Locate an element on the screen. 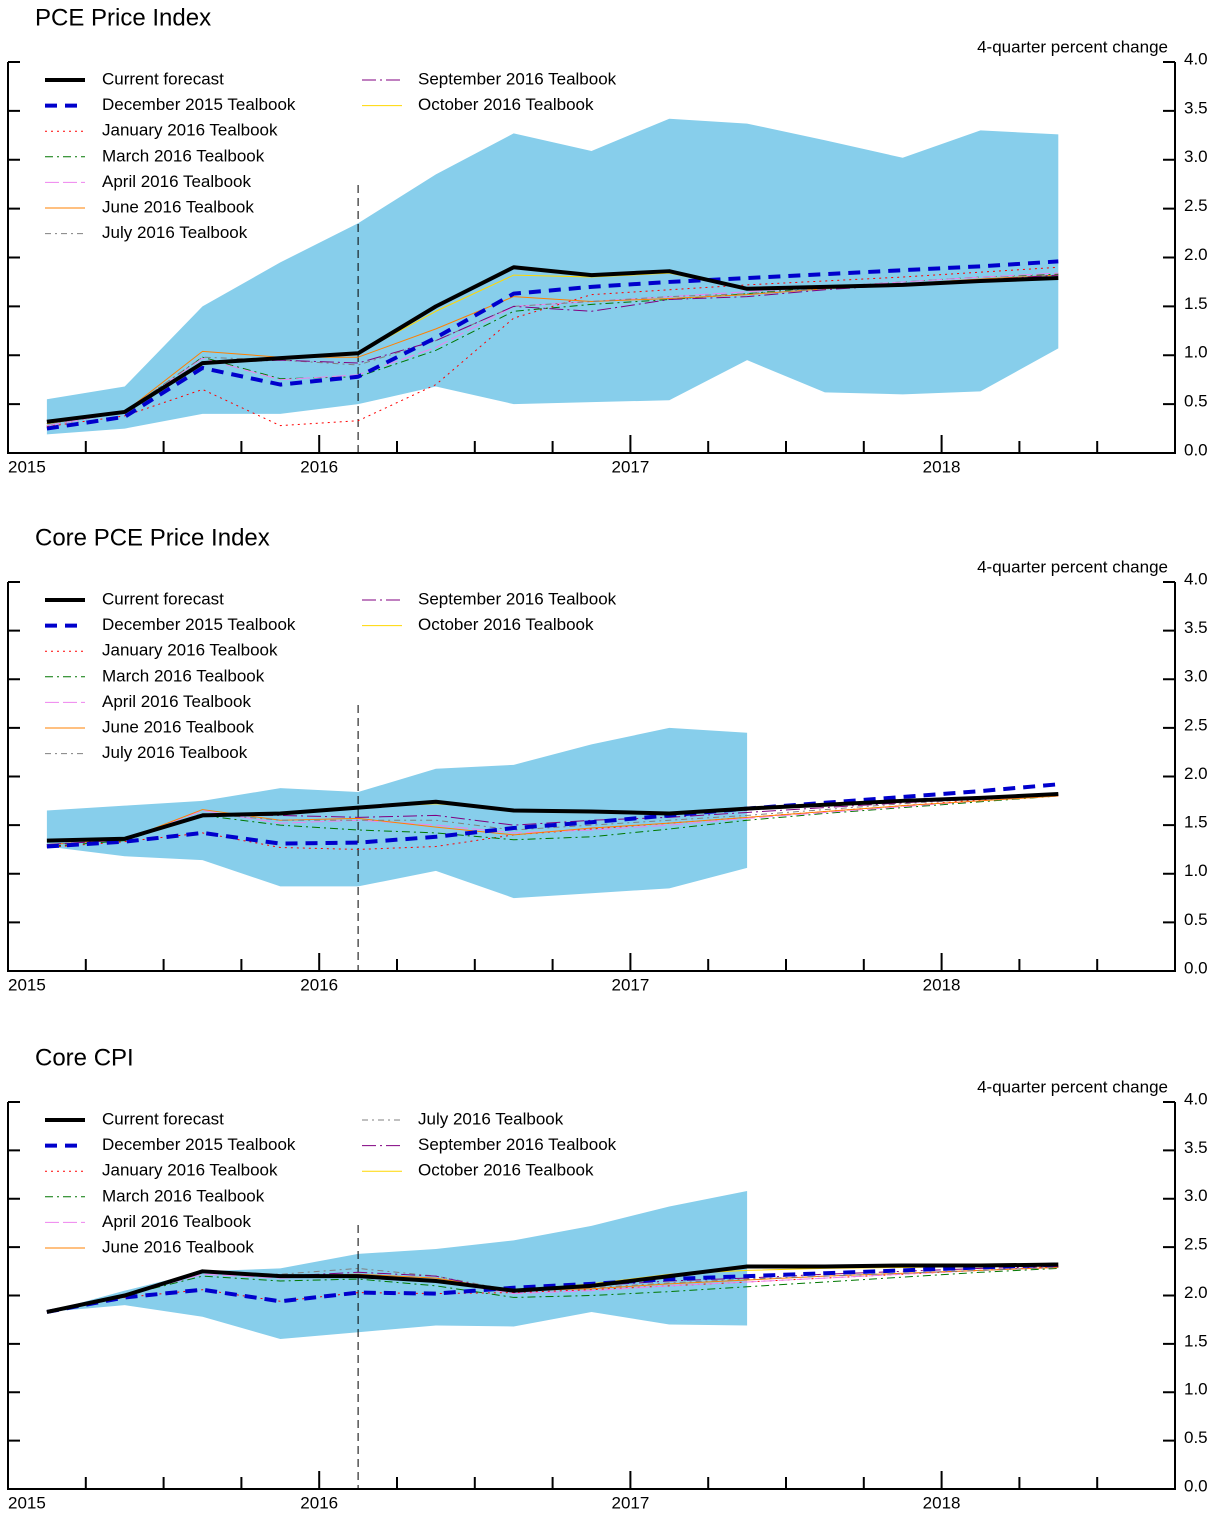 This screenshot has width=1223, height=1518. chart-title: Core PCE Price Index is located at coordinates (152, 537).